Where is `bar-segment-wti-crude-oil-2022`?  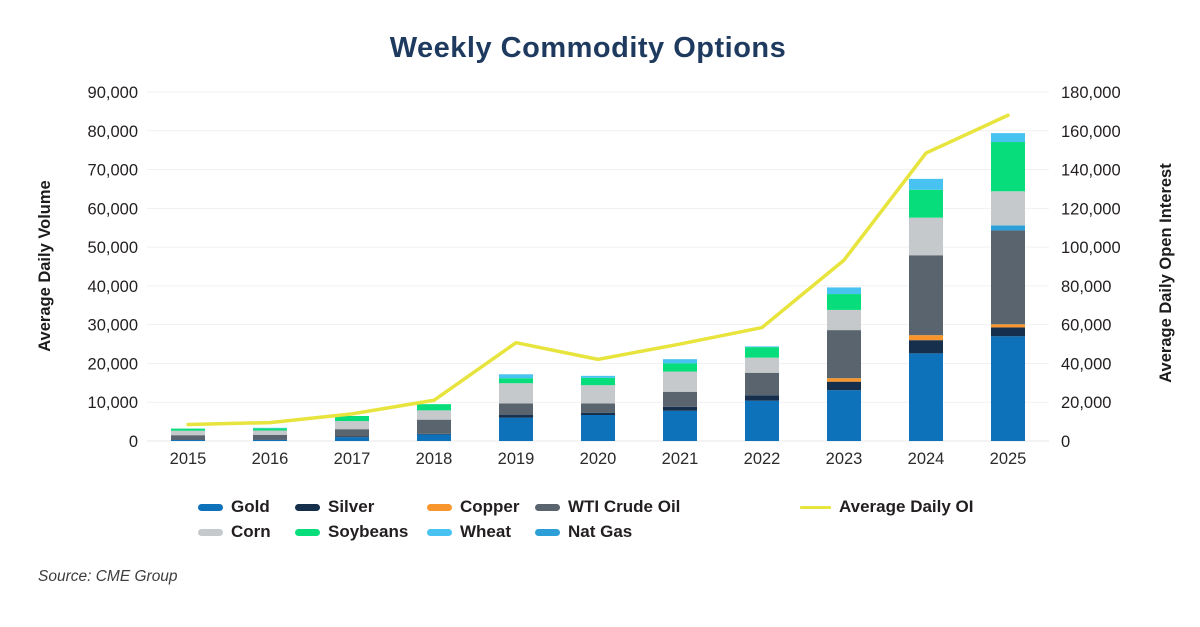 bar-segment-wti-crude-oil-2022 is located at coordinates (762, 384).